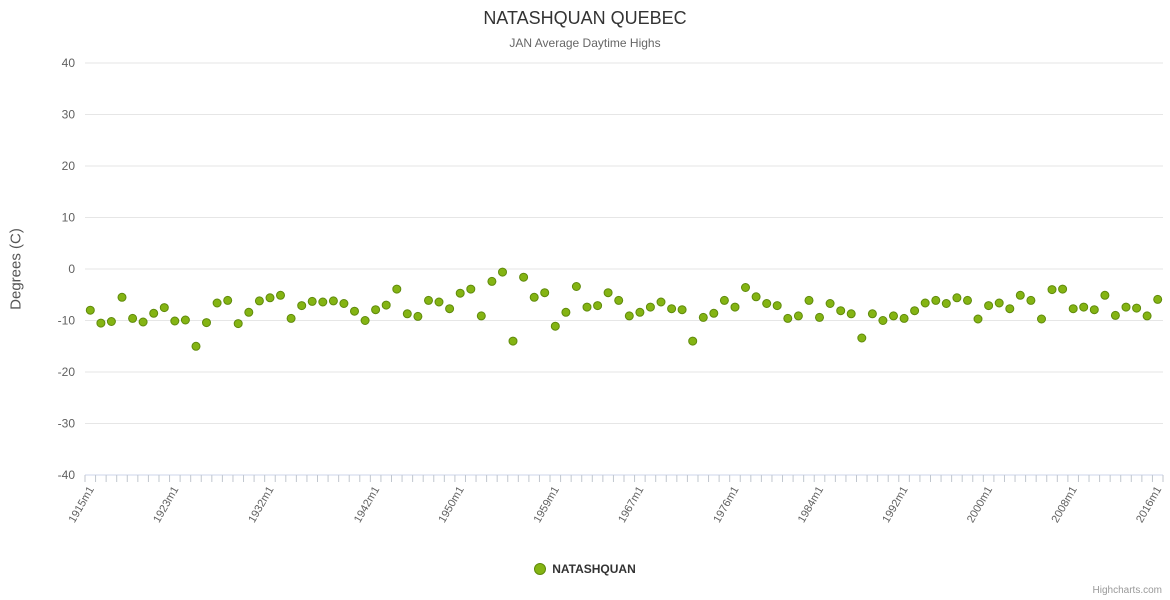 This screenshot has width=1170, height=600. Describe the element at coordinates (585, 569) in the screenshot. I see `legend-item-natashquan: NATASHQUAN` at that location.